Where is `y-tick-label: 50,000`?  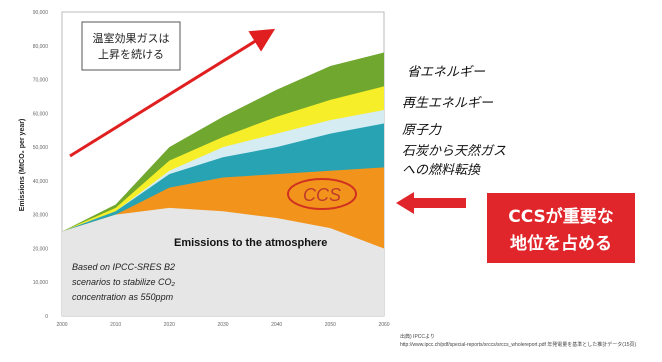
y-tick-label: 50,000 is located at coordinates (41, 148).